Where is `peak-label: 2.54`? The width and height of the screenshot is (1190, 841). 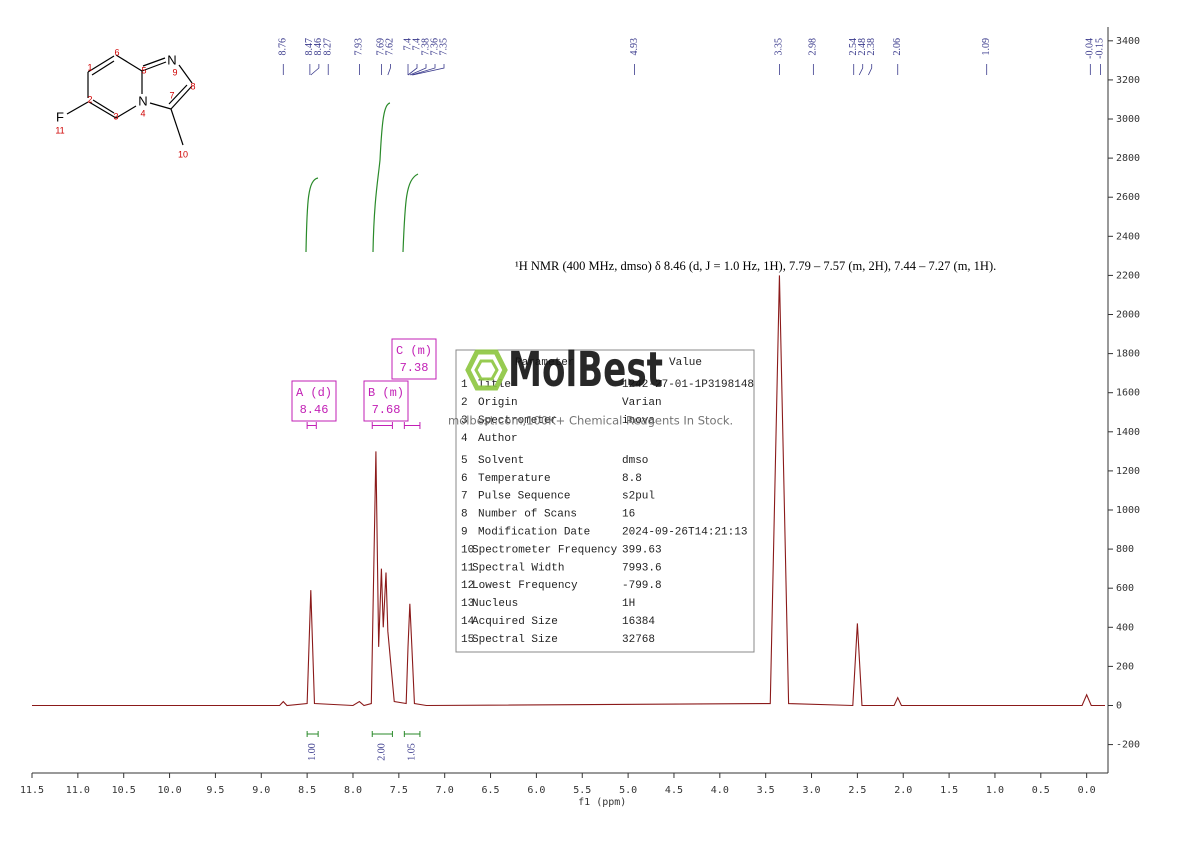
peak-label: 2.54 is located at coordinates (853, 47).